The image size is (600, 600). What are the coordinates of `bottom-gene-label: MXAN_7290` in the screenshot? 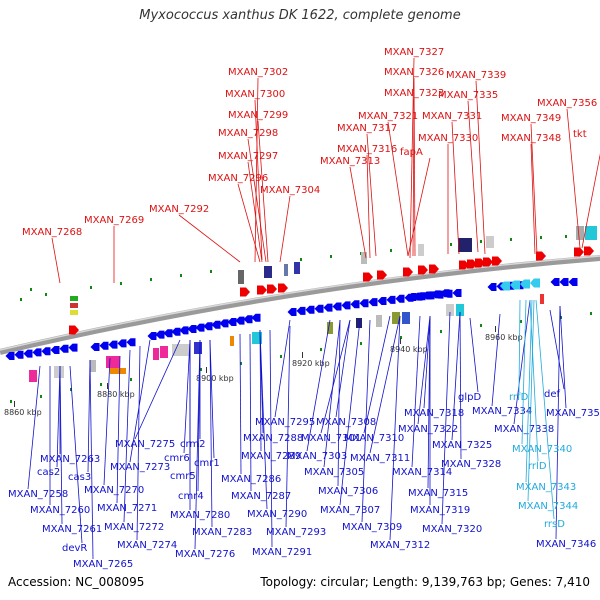 It's located at (277, 514).